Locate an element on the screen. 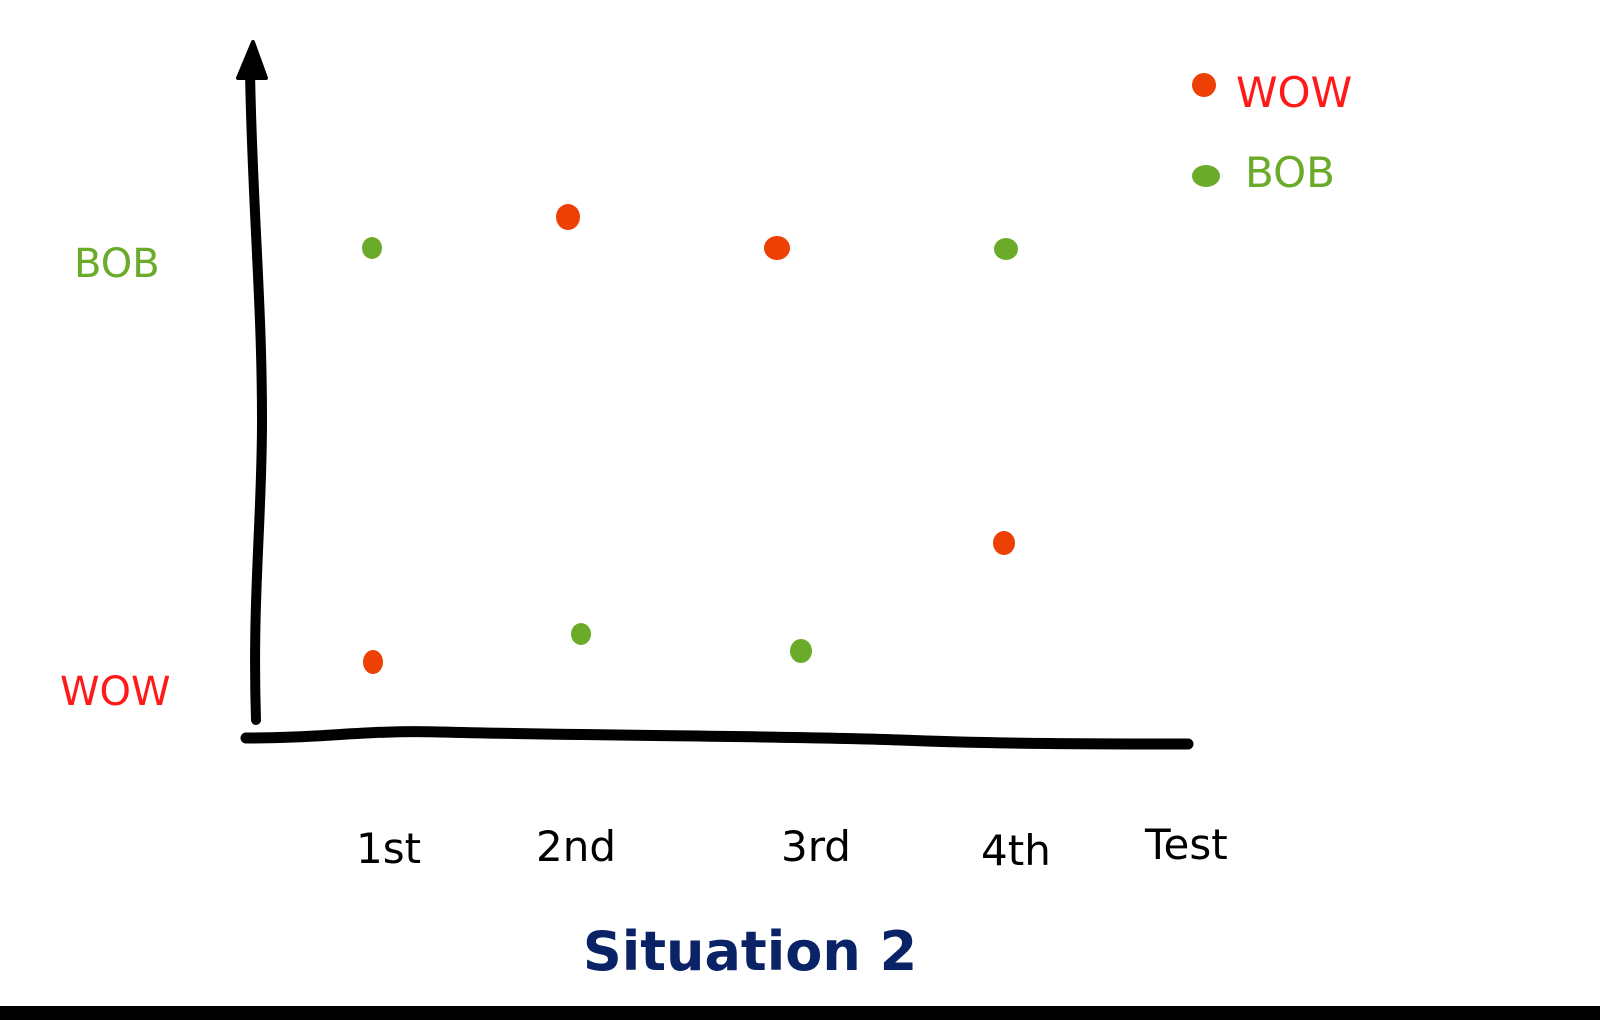 This screenshot has width=1600, height=1020. legend-label-wow: WOW is located at coordinates (1294, 92).